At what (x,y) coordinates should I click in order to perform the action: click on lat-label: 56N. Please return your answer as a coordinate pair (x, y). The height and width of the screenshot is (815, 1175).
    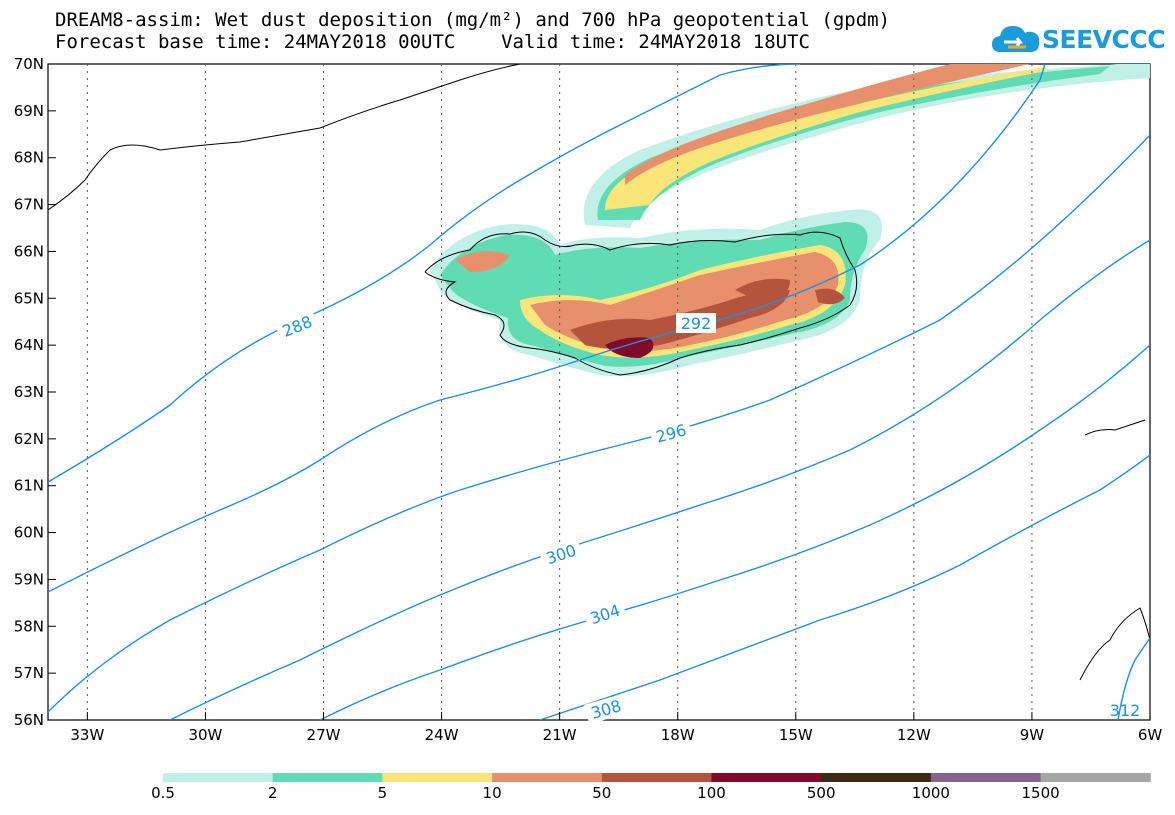
    Looking at the image, I should click on (29, 720).